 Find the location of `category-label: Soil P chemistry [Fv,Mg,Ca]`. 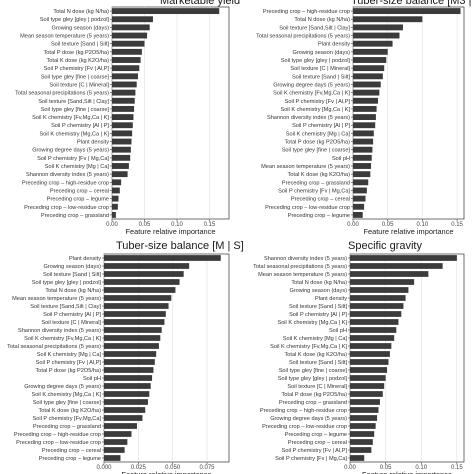

category-label: Soil P chemistry [Fv,Mg,Ca] is located at coordinates (67, 419).